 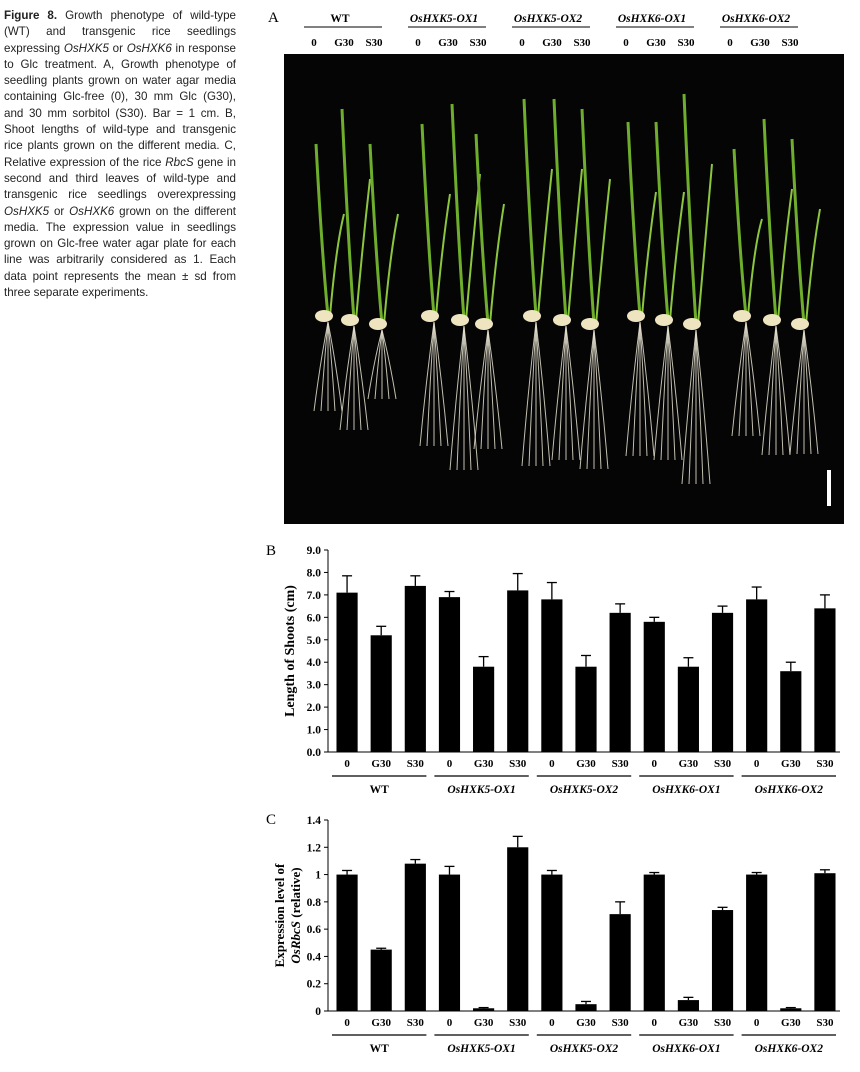 What do you see at coordinates (314, 663) in the screenshot?
I see `y-tick-label: 4.0` at bounding box center [314, 663].